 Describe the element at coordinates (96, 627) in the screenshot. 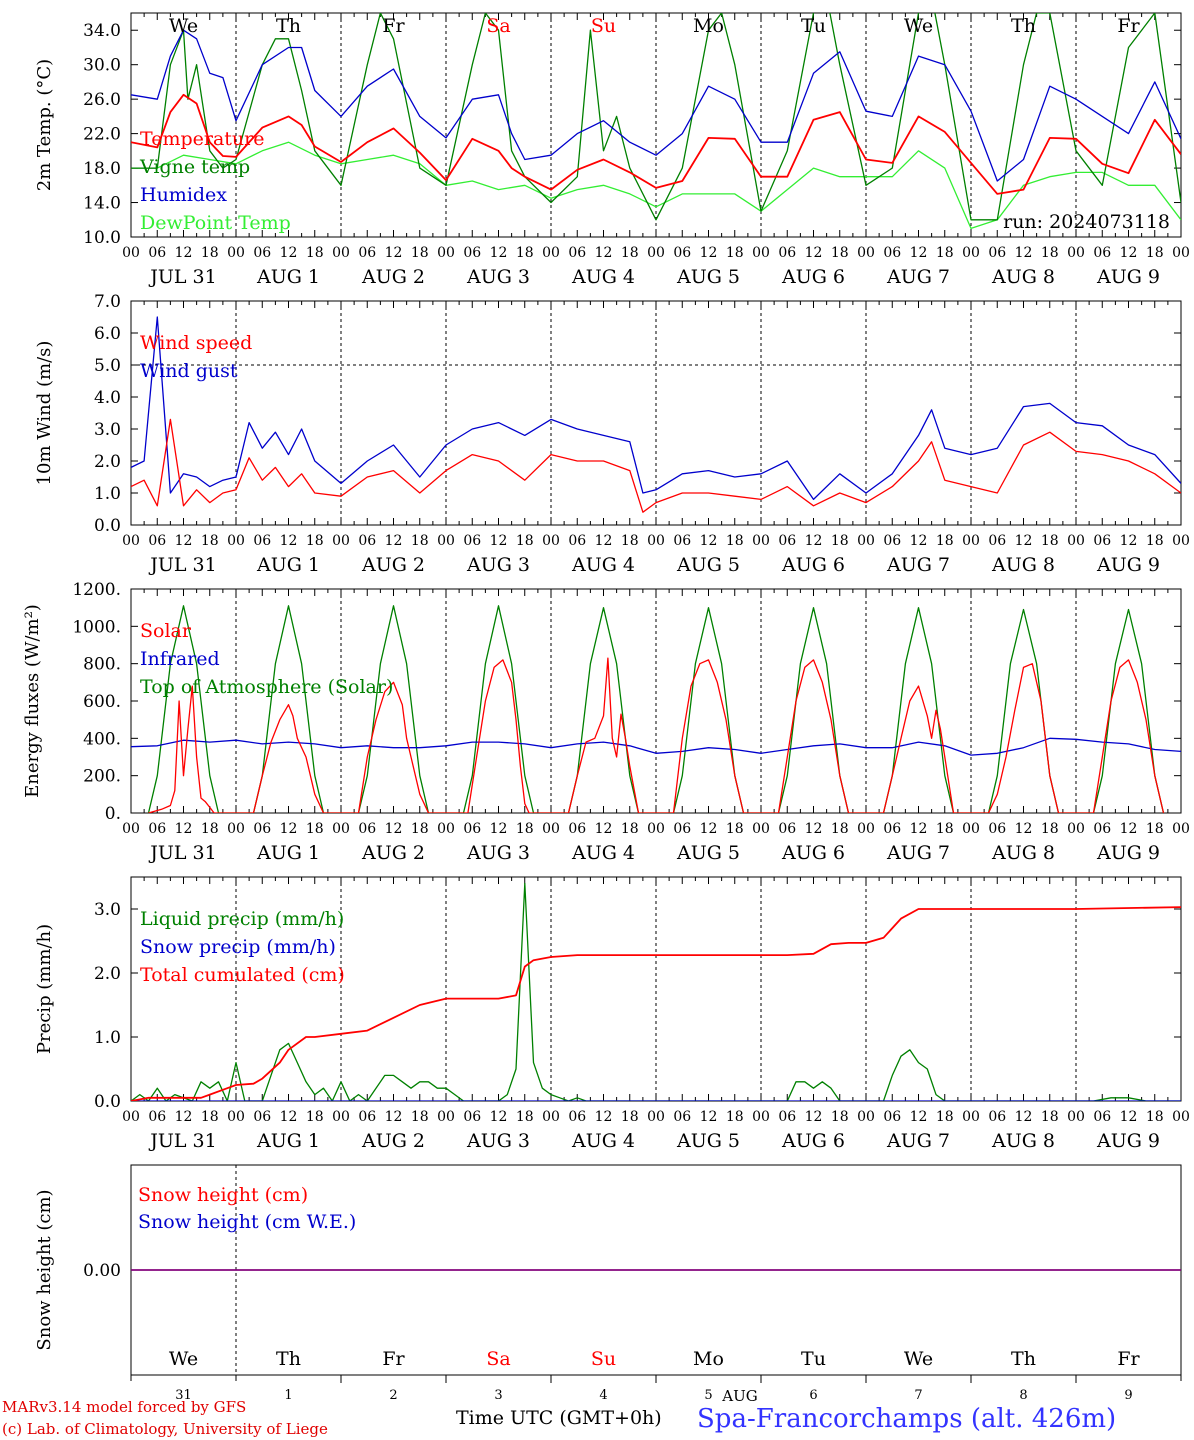

I see `y-tick-label: 1000.` at that location.